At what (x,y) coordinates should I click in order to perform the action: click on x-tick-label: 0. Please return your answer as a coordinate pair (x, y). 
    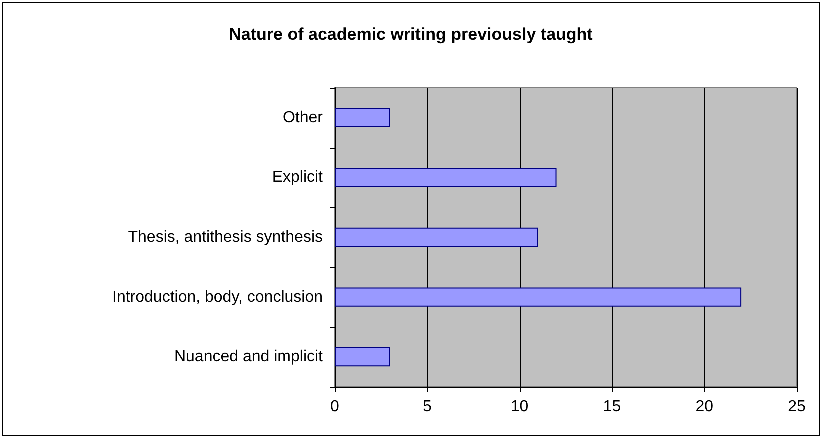
    Looking at the image, I should click on (335, 407).